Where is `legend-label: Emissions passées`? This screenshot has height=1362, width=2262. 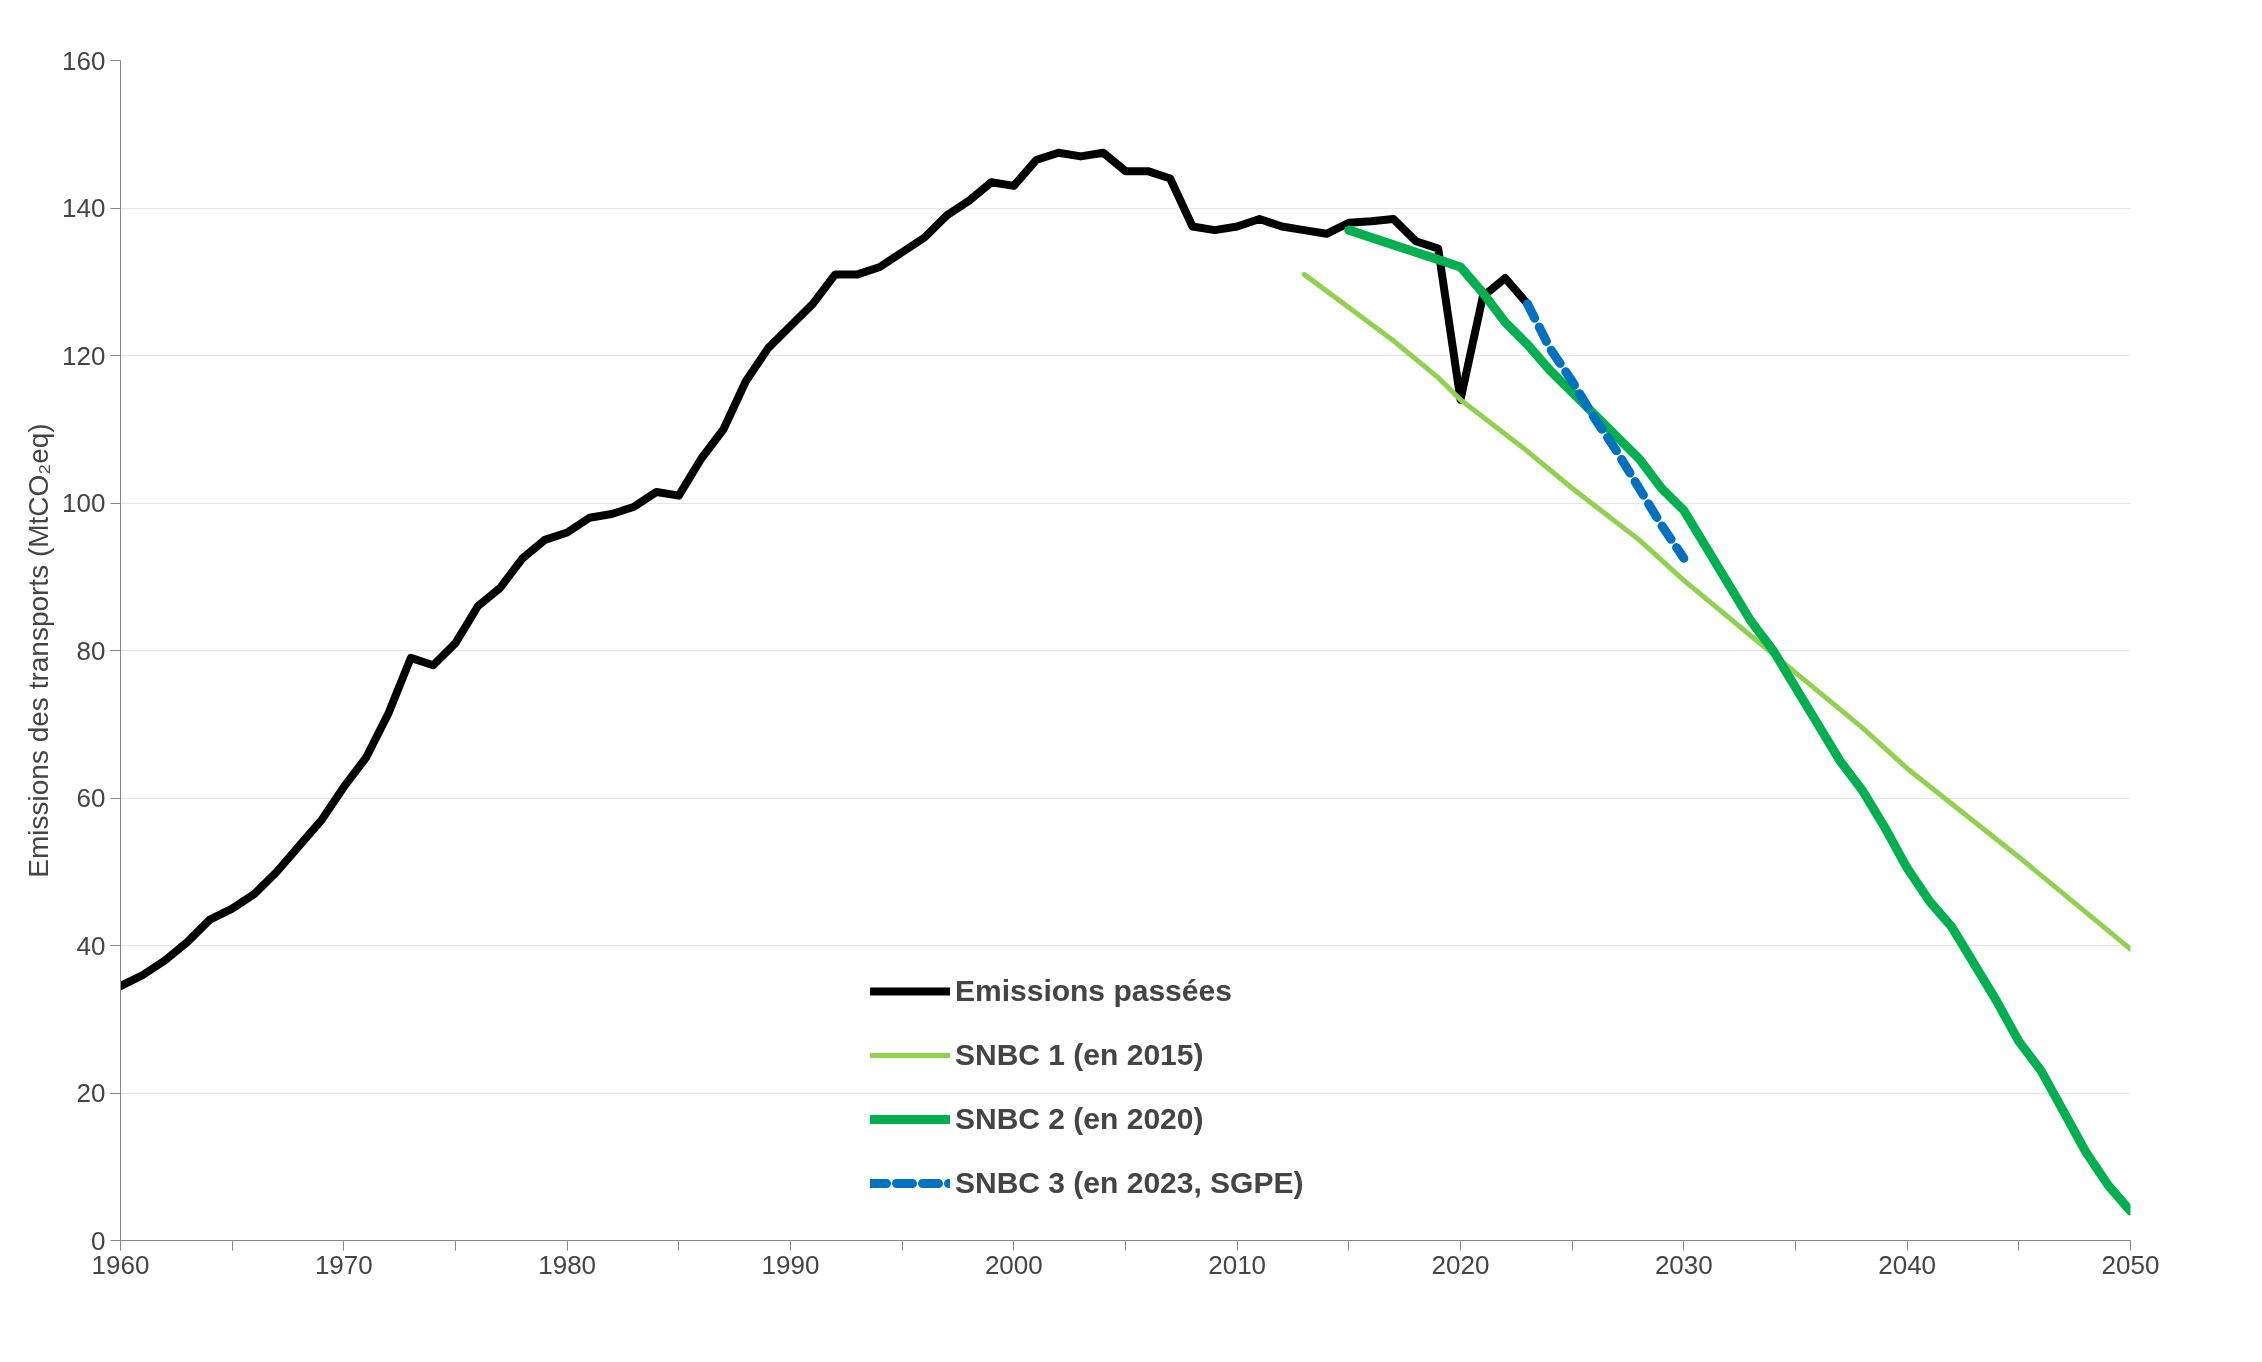 legend-label: Emissions passées is located at coordinates (1093, 991).